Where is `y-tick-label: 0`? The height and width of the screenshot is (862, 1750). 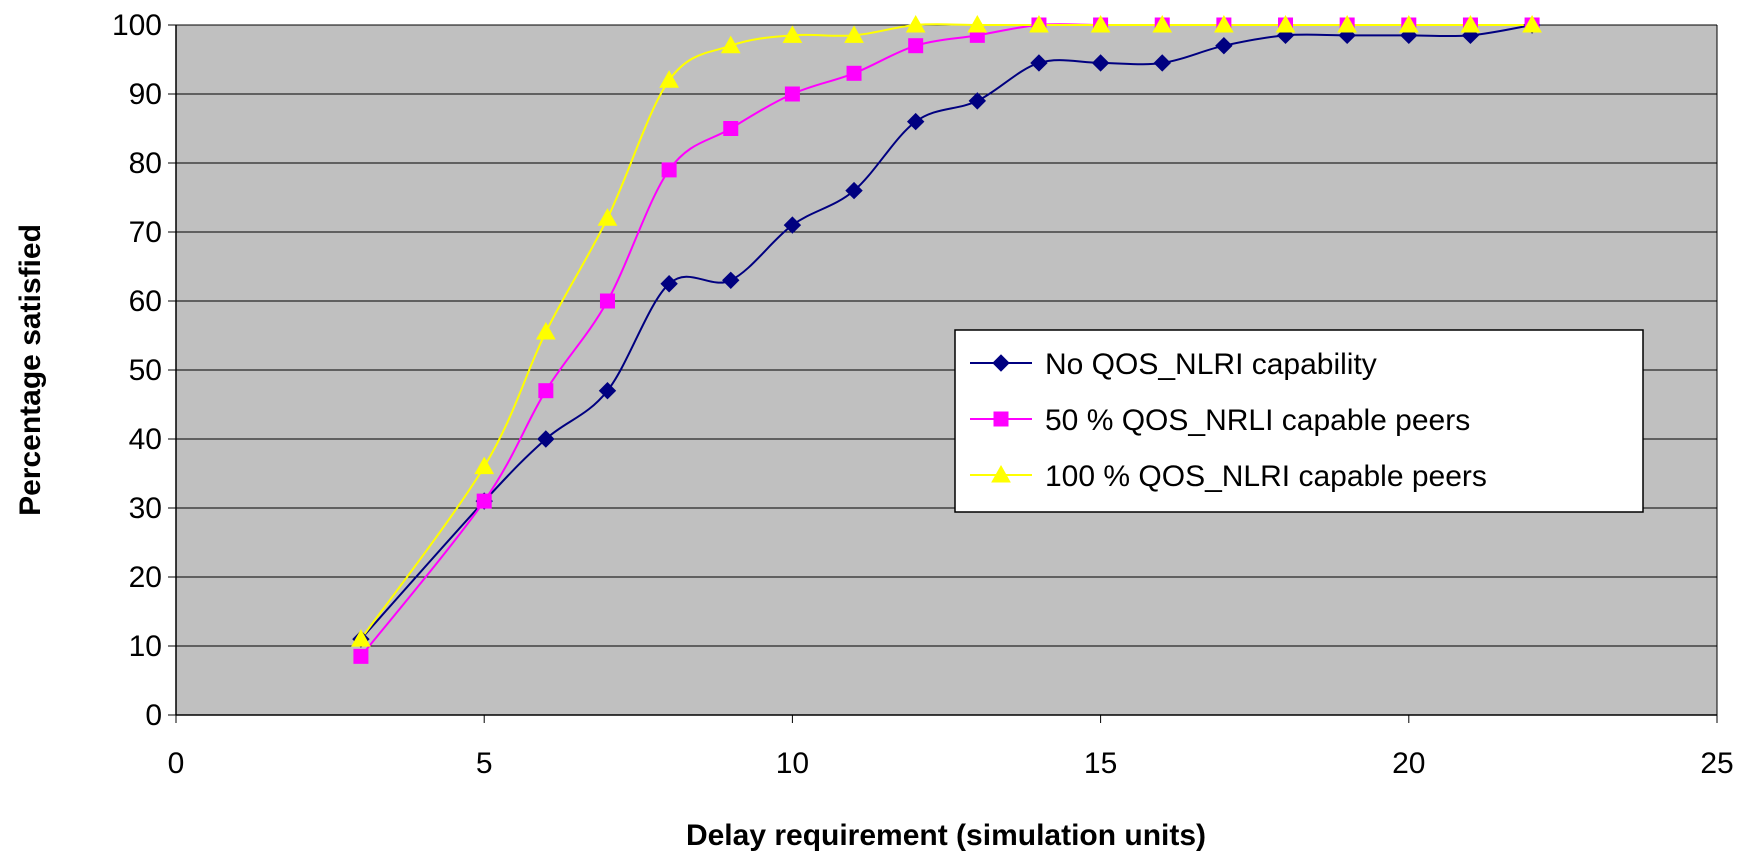 y-tick-label: 0 is located at coordinates (153, 715).